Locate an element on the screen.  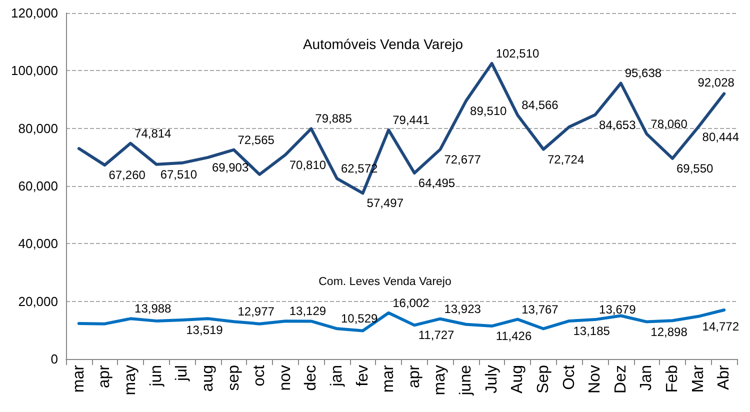
data-label: 72,724 is located at coordinates (565, 159).